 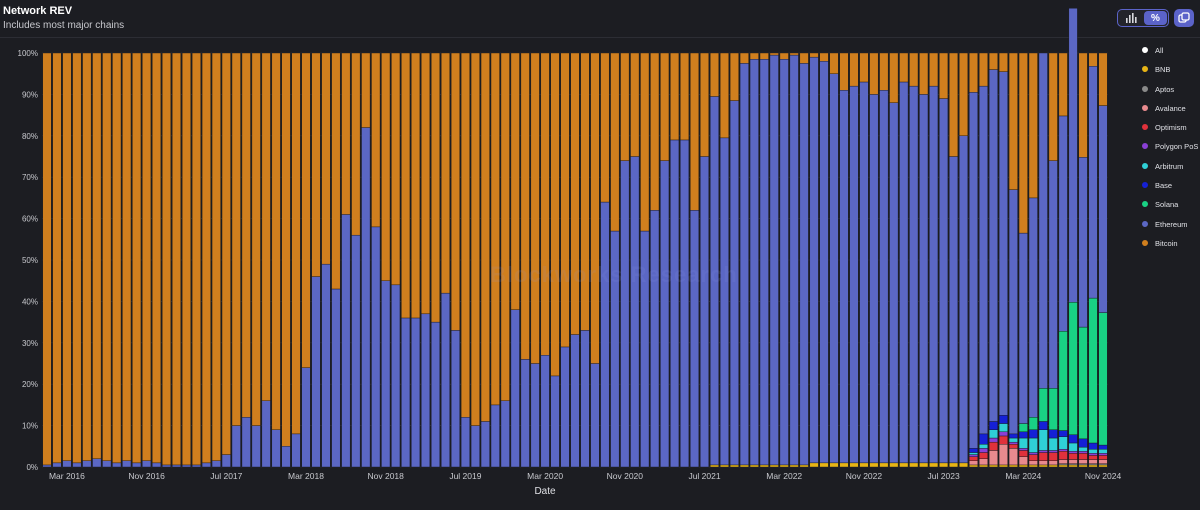 I want to click on legend-item: Solana, so click(x=1170, y=207).